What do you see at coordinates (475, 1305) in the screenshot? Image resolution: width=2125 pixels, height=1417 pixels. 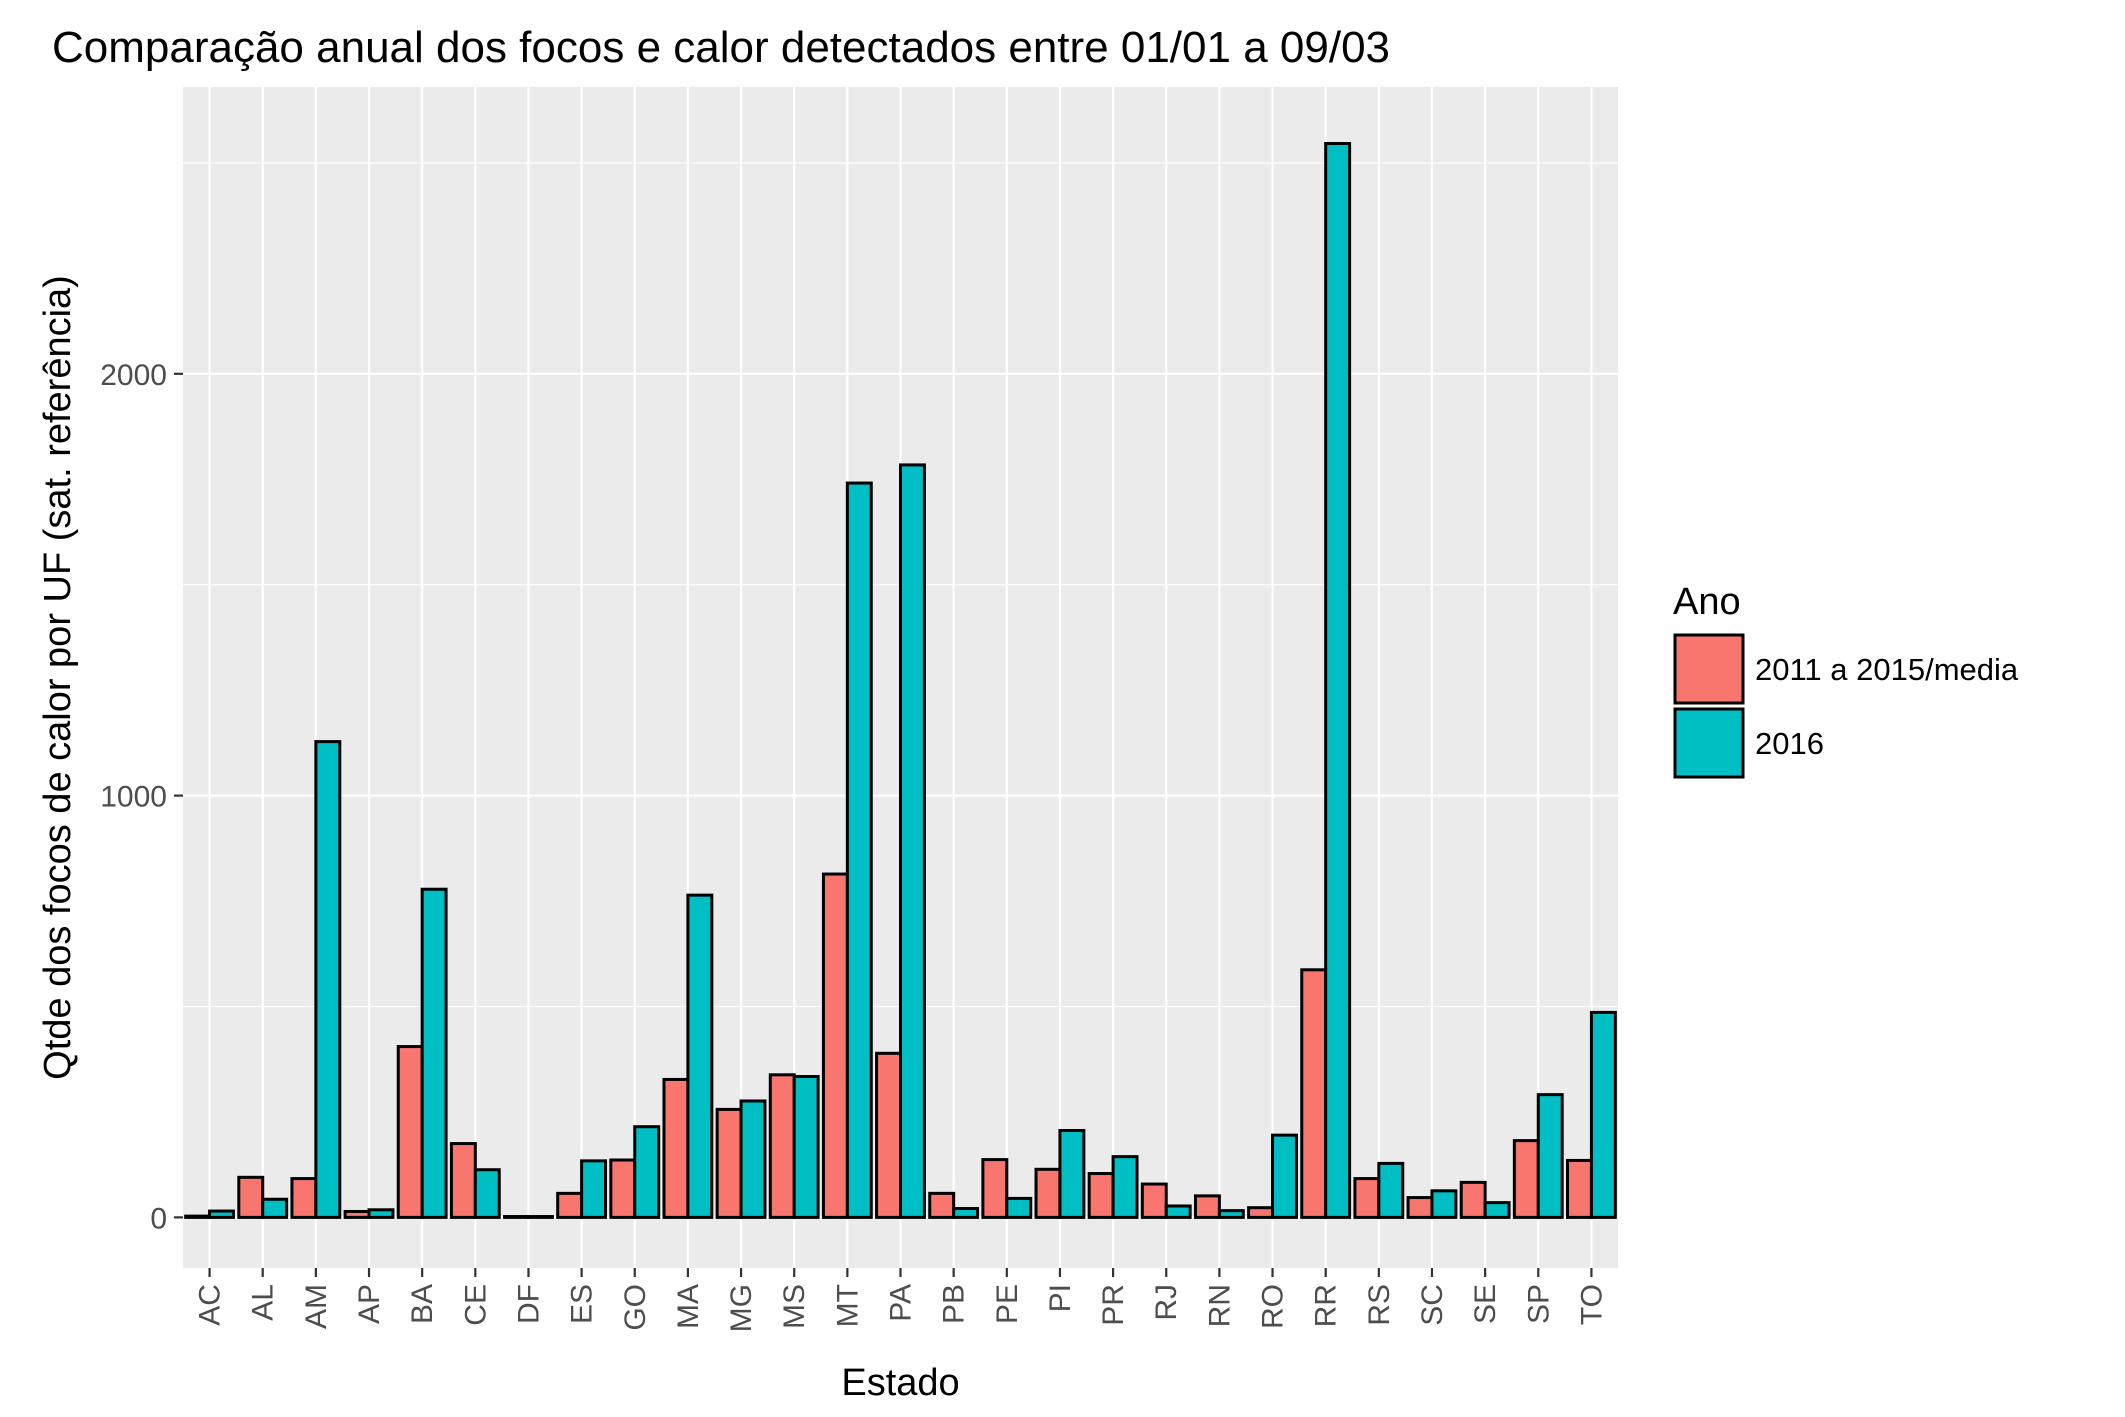 I see `x-tick-label: CE` at bounding box center [475, 1305].